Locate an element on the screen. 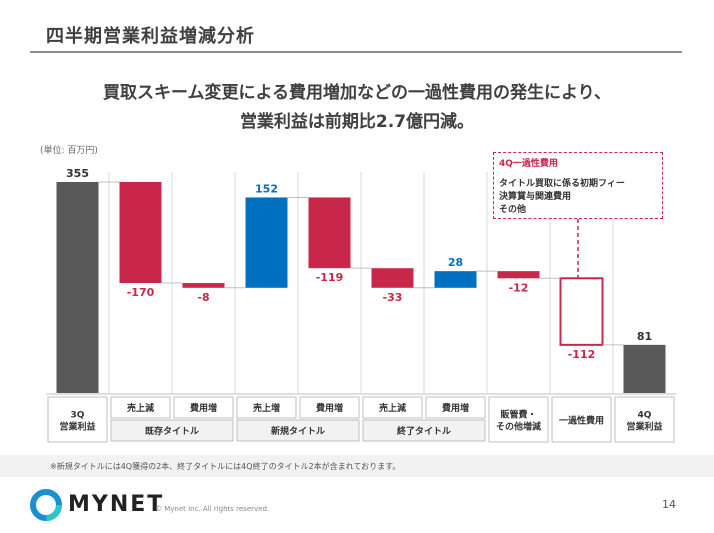 The width and height of the screenshot is (714, 533). group-label: 終了タイトル is located at coordinates (424, 431).